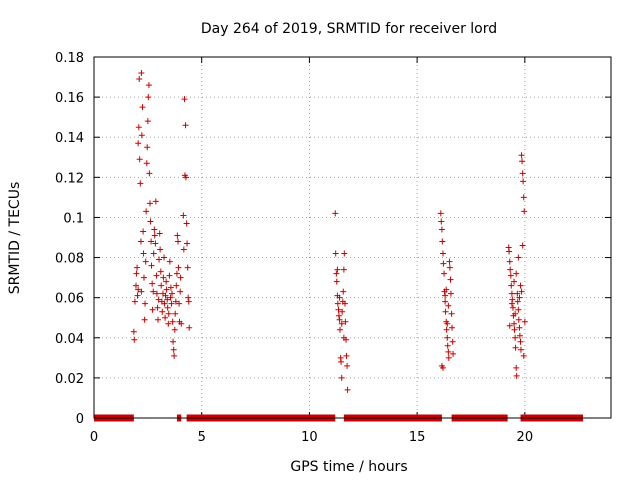  I want to click on y-axis-label: SRMTID / TECUs, so click(15, 238).